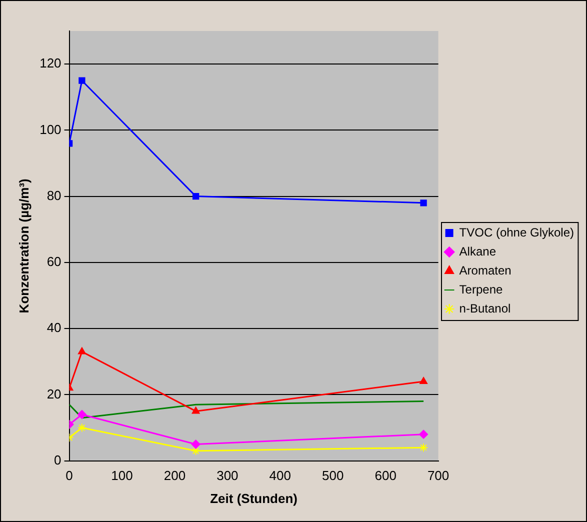 The height and width of the screenshot is (522, 587). I want to click on legend-label: Aromaten, so click(485, 270).